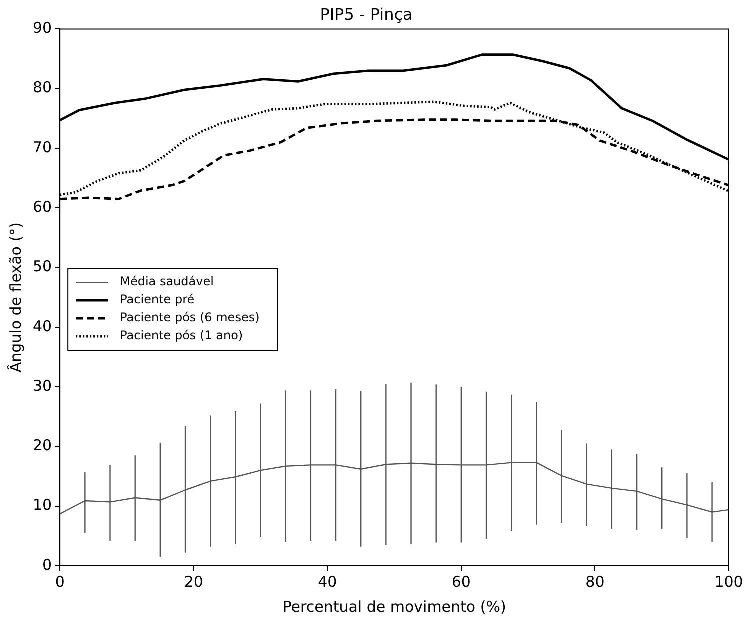  Describe the element at coordinates (729, 581) in the screenshot. I see `x-tick-label: 100` at that location.